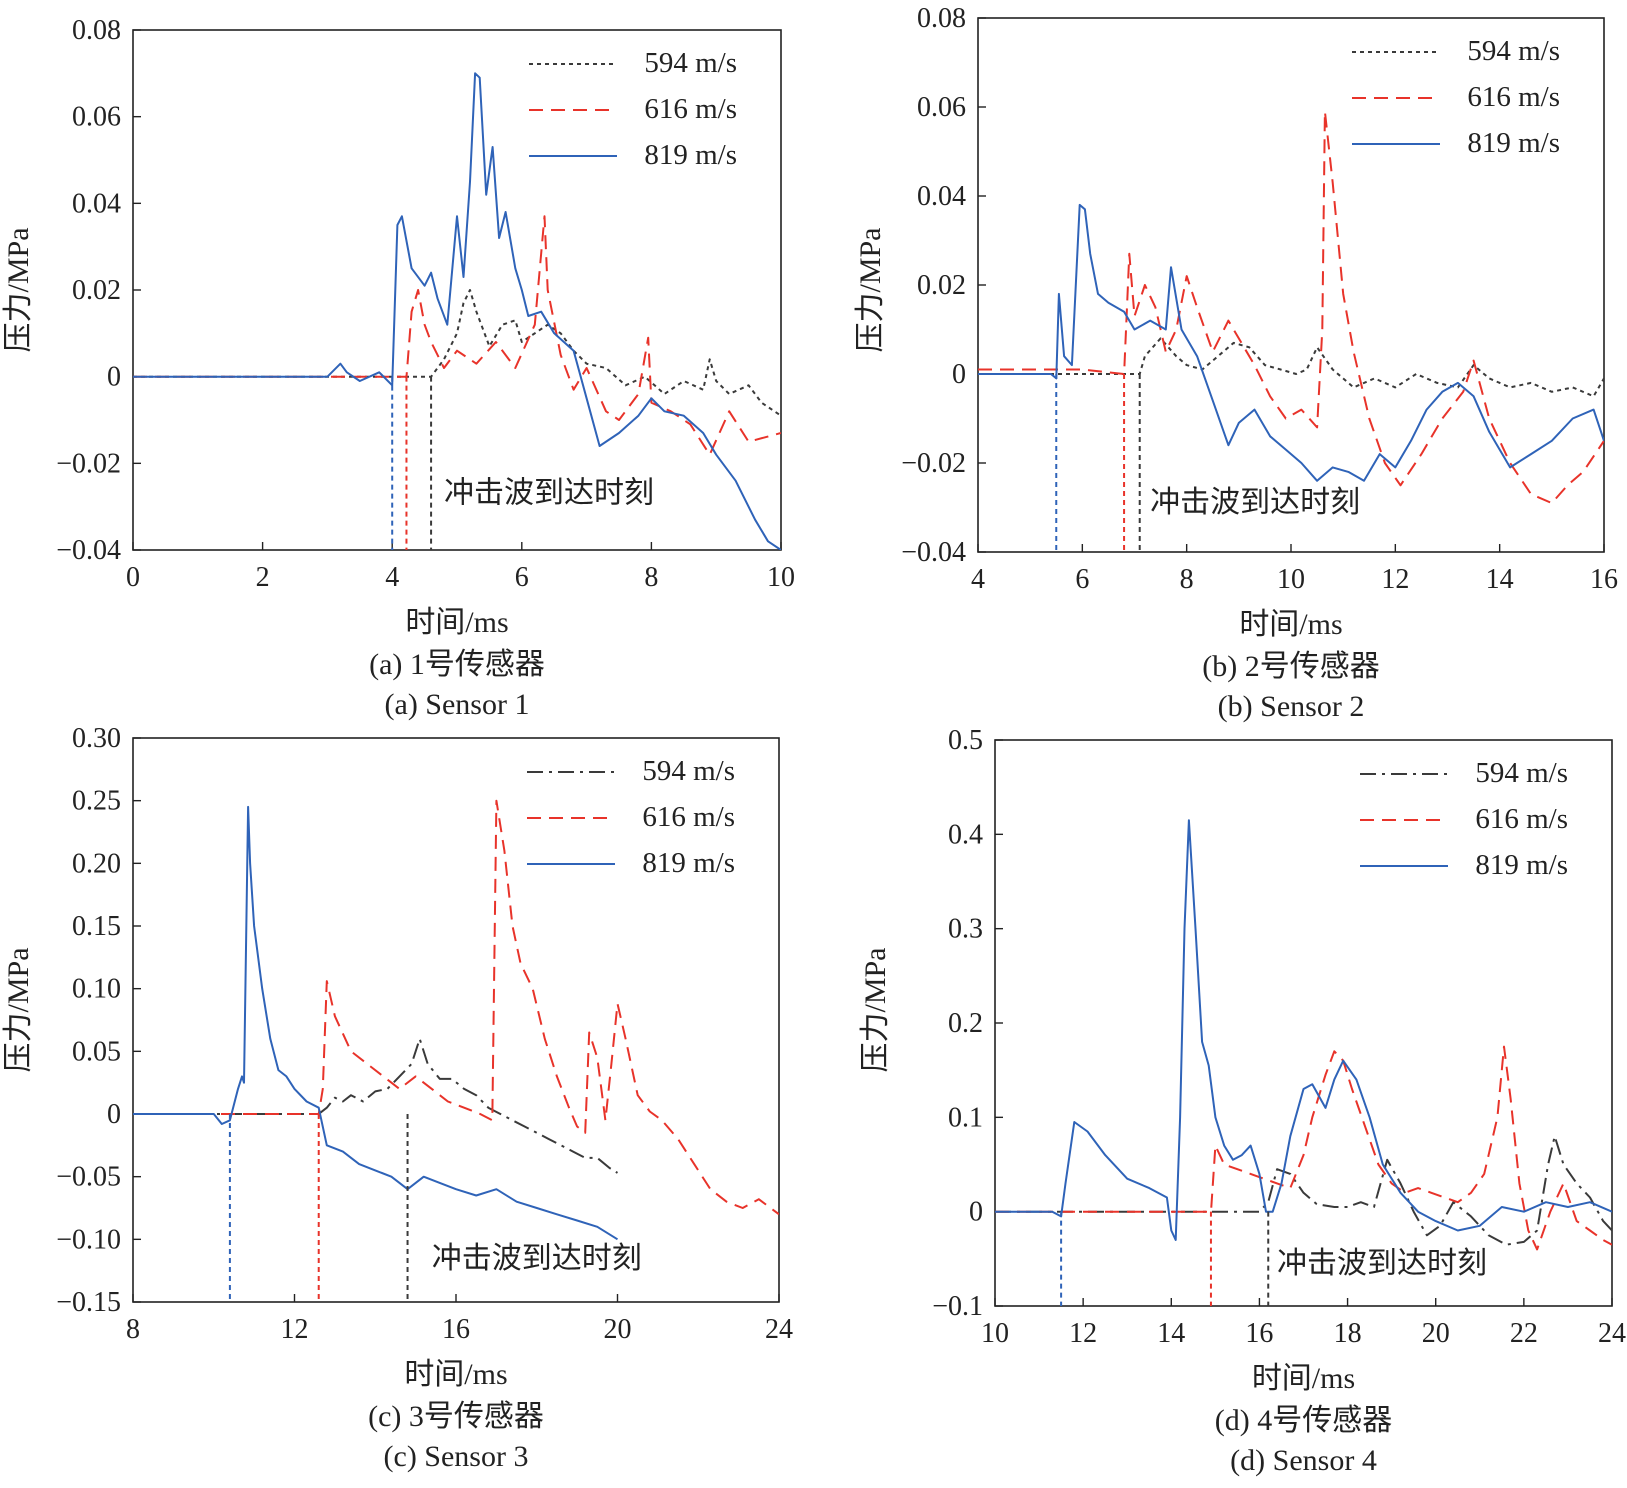  I want to click on x-tick-label: 2, so click(263, 577).